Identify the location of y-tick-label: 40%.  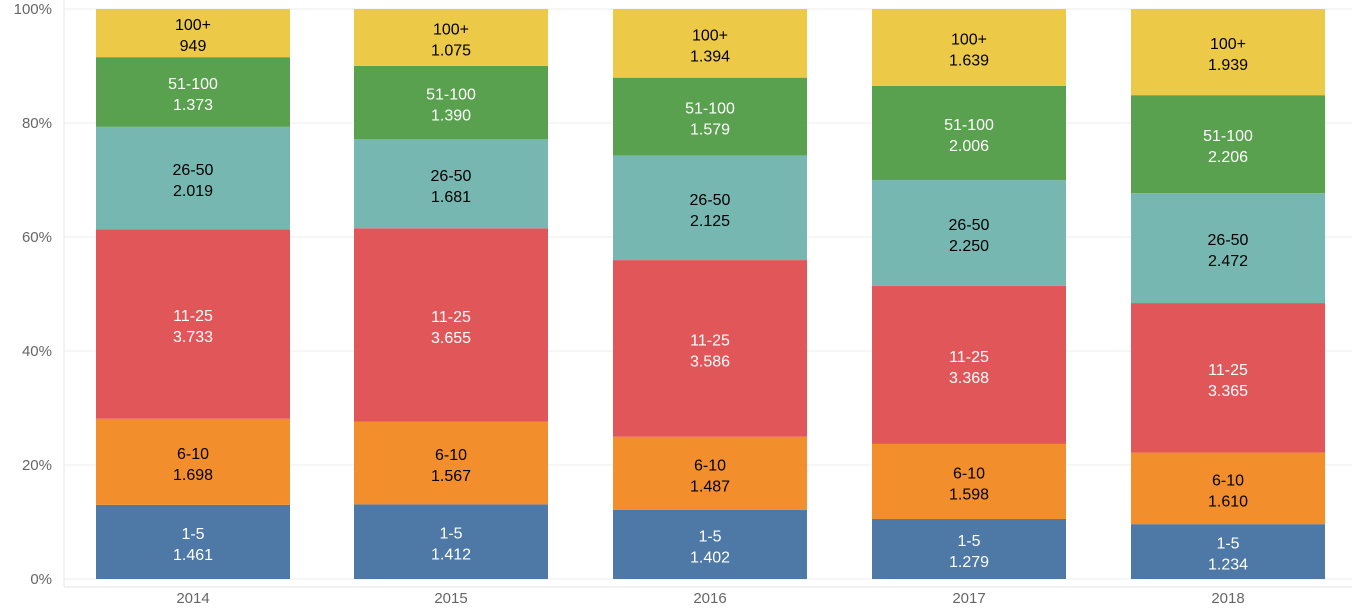
(37, 351).